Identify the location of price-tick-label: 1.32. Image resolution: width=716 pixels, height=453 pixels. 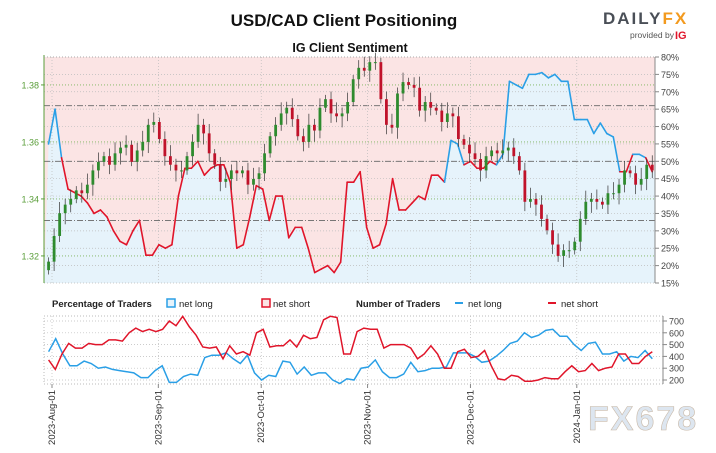
(30, 256).